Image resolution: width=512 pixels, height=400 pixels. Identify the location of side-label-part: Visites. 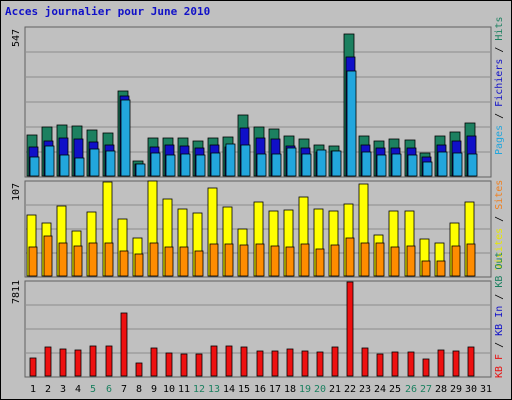
(499, 249).